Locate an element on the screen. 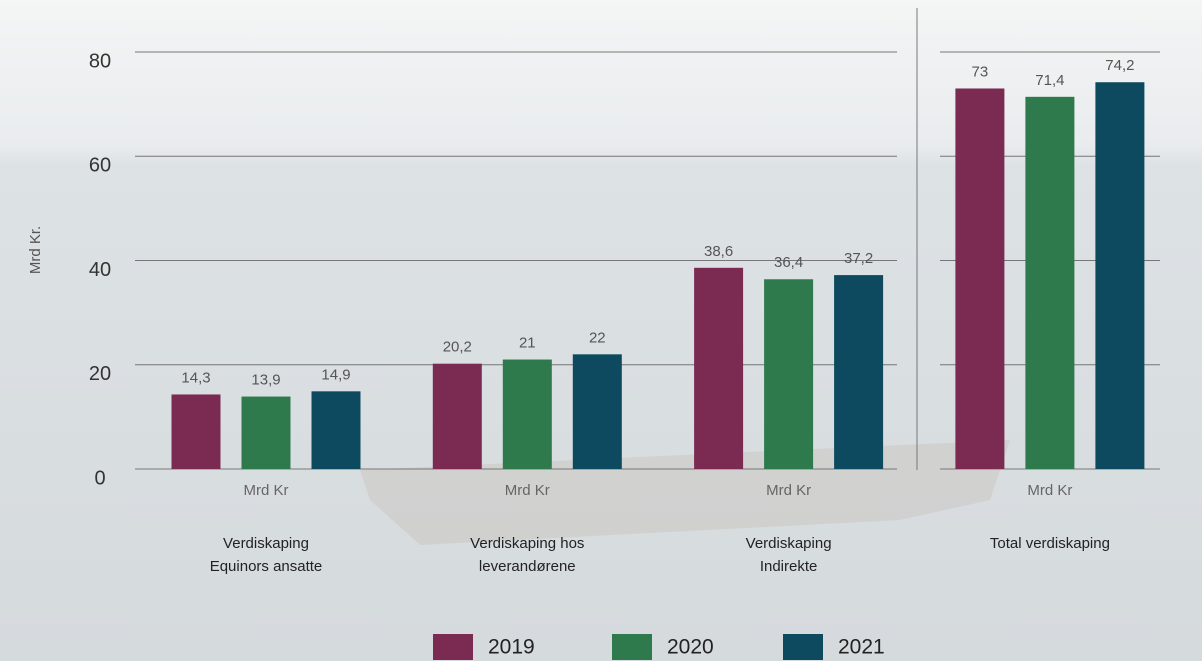 The height and width of the screenshot is (661, 1202). y-tick-label: 80 is located at coordinates (100, 61).